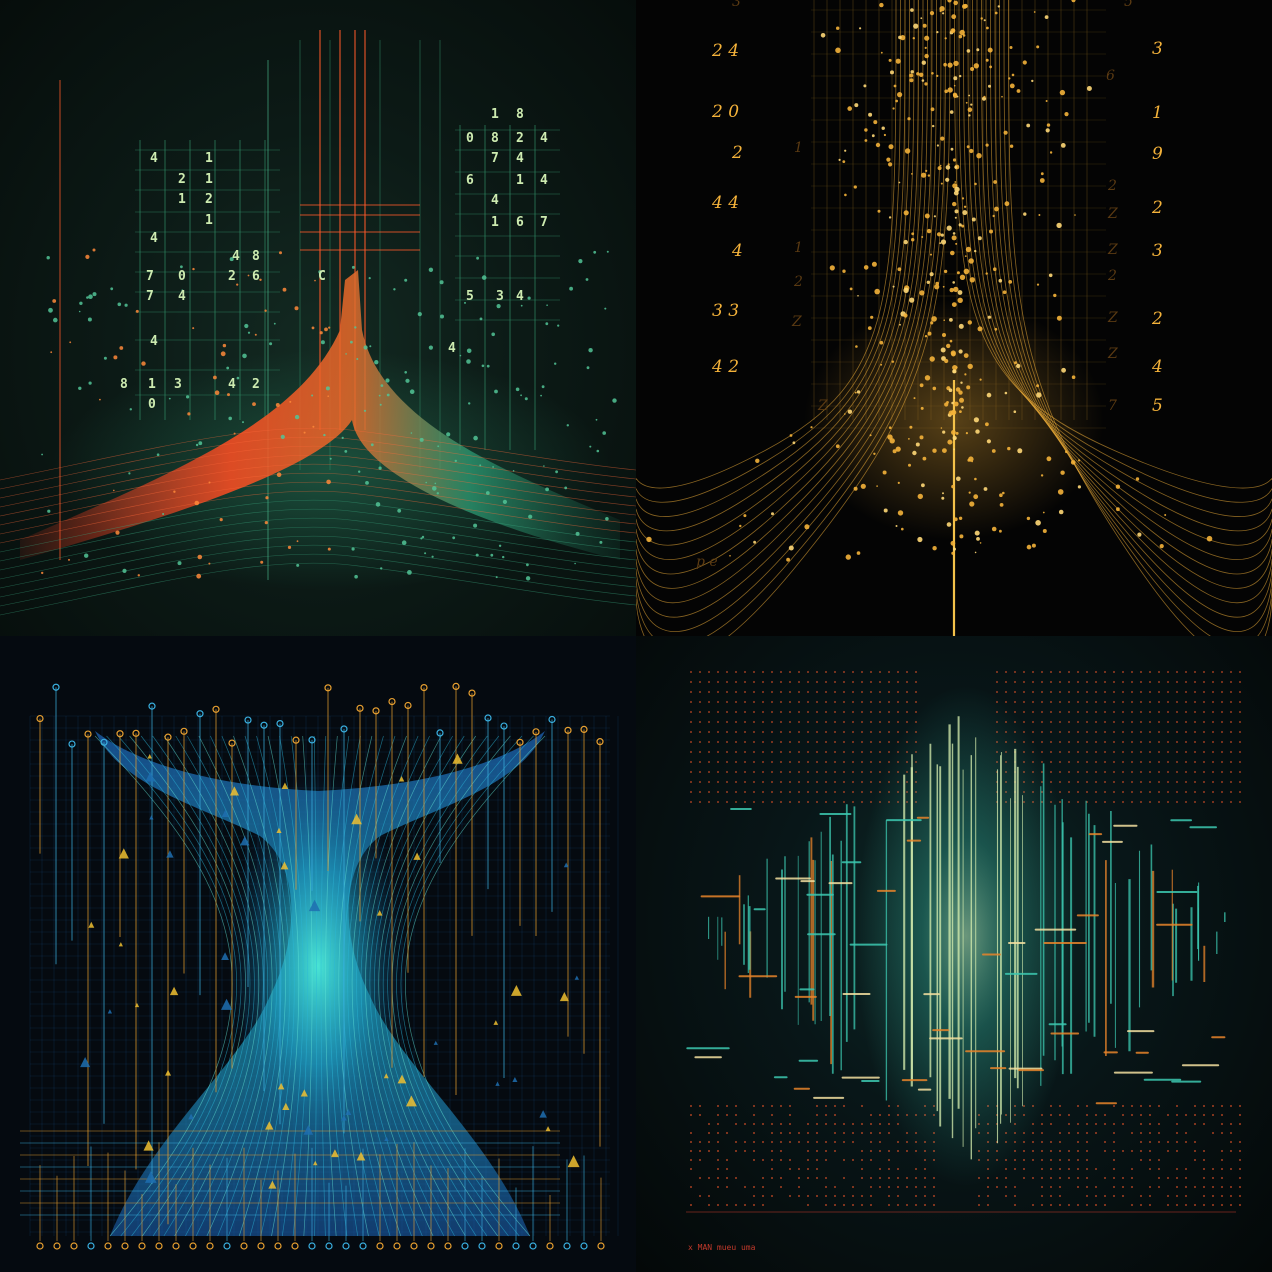 Image resolution: width=1272 pixels, height=1272 pixels. Describe the element at coordinates (495, 158) in the screenshot. I see `grid-number: 7` at that location.